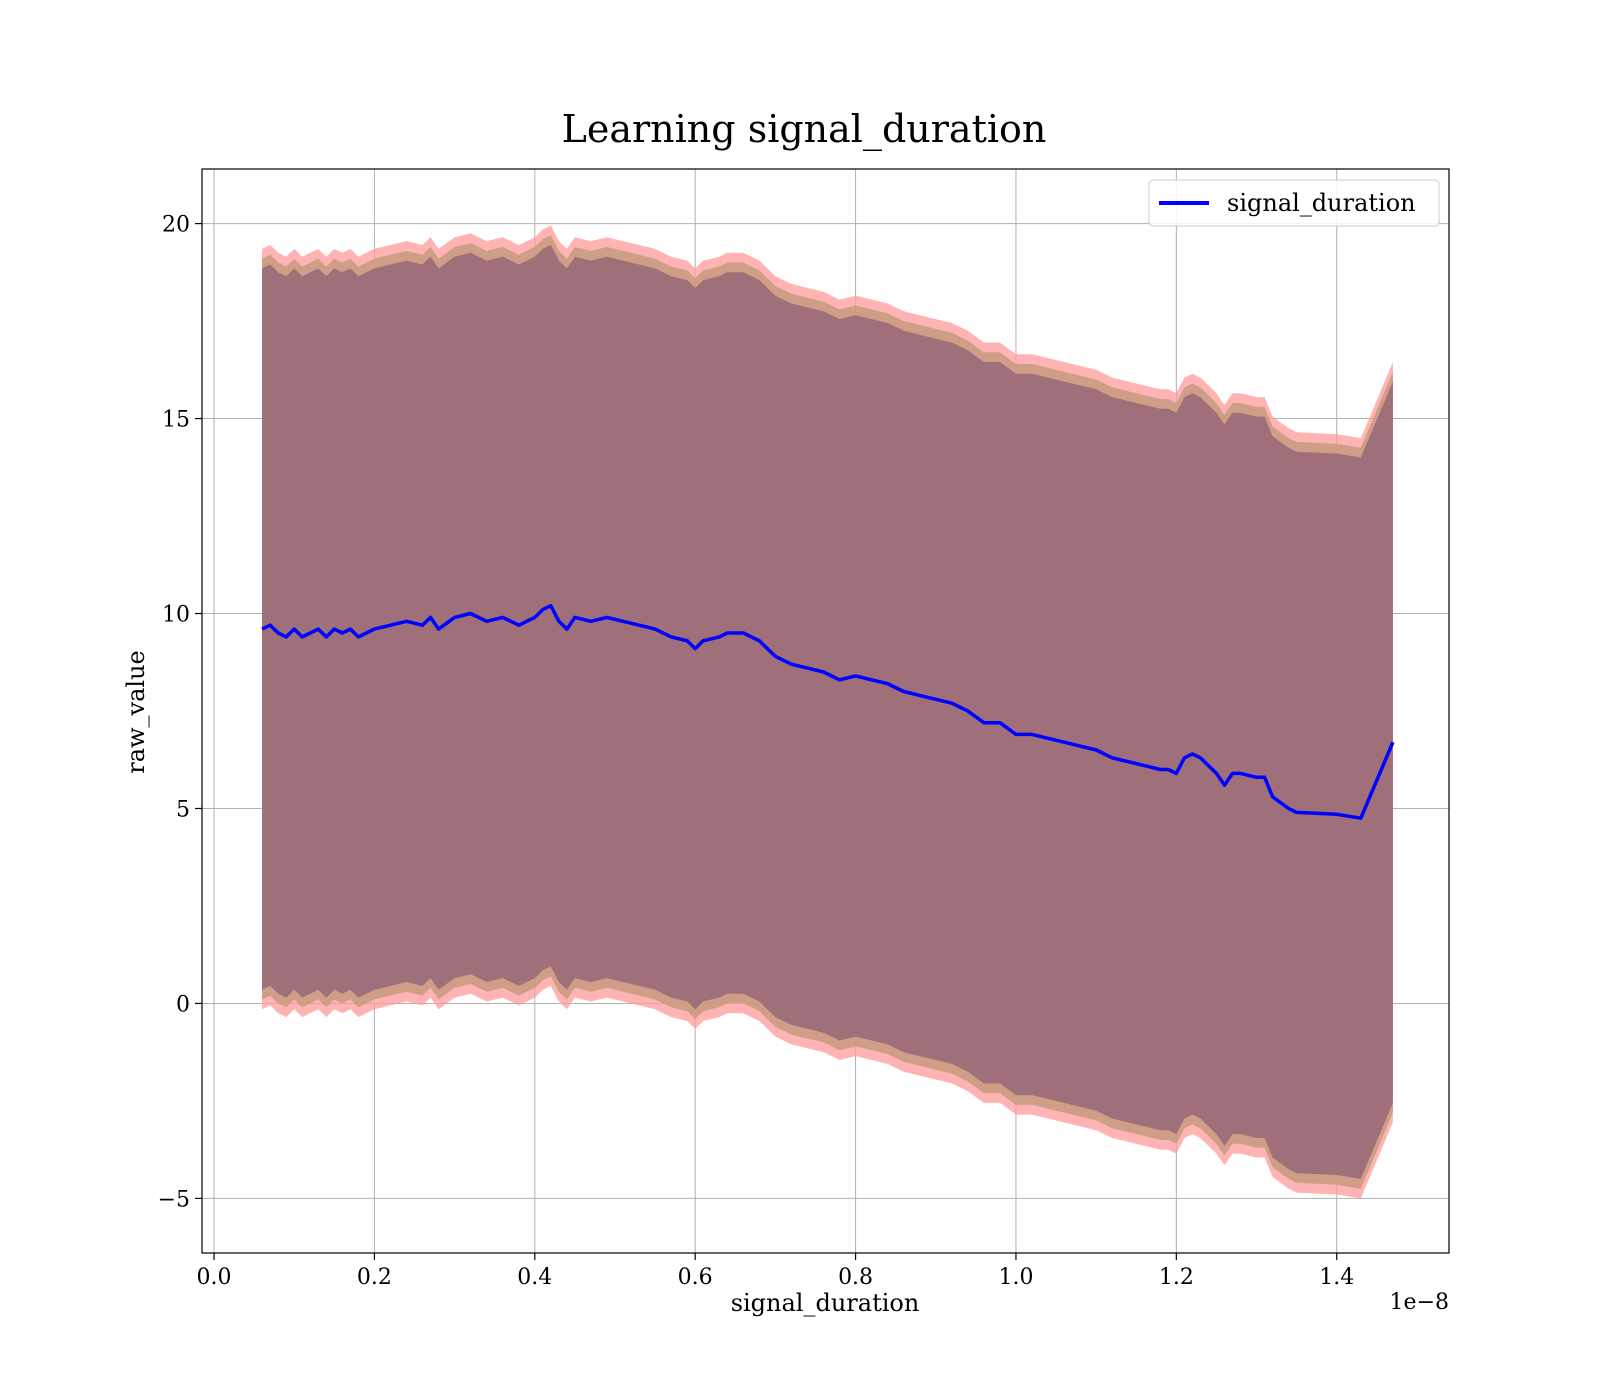 The height and width of the screenshot is (1400, 1600). Describe the element at coordinates (214, 1277) in the screenshot. I see `x-tick-label: 0.0` at that location.